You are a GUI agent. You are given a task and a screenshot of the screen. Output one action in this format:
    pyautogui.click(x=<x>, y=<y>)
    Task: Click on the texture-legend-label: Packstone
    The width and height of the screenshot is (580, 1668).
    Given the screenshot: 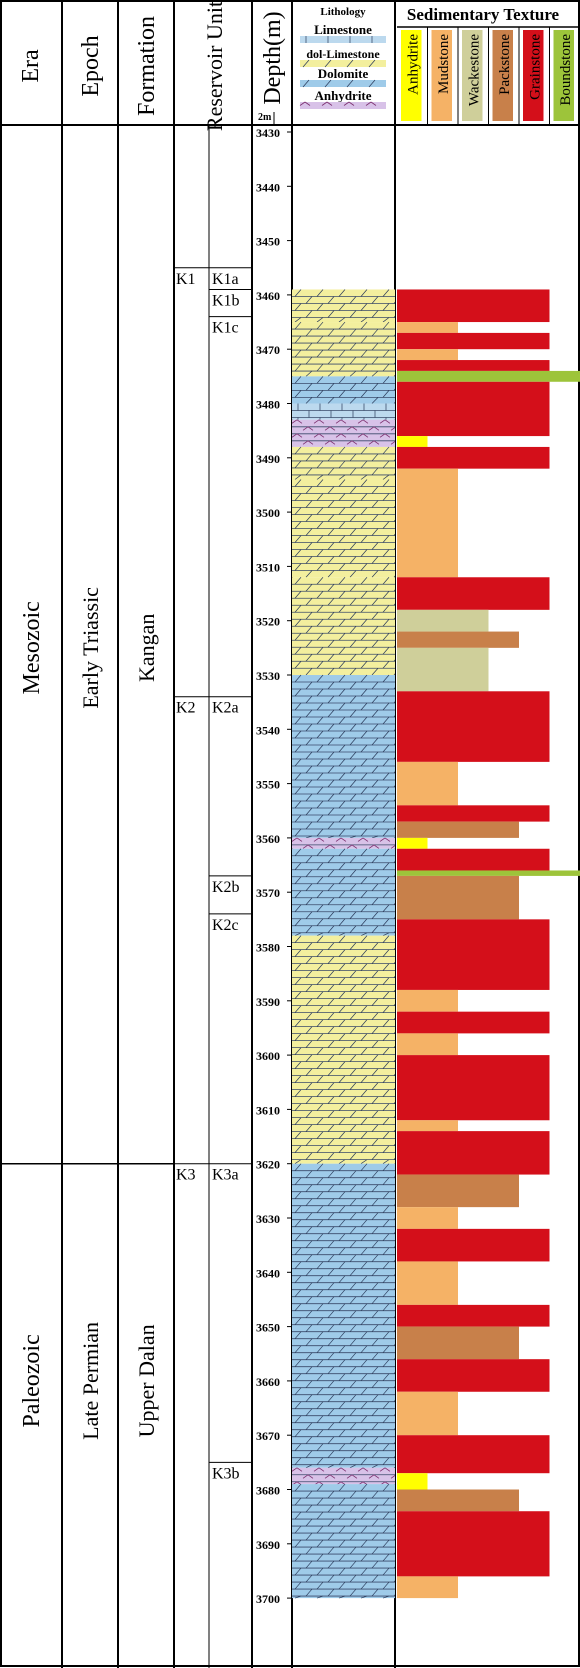 What is the action you would take?
    pyautogui.click(x=505, y=64)
    